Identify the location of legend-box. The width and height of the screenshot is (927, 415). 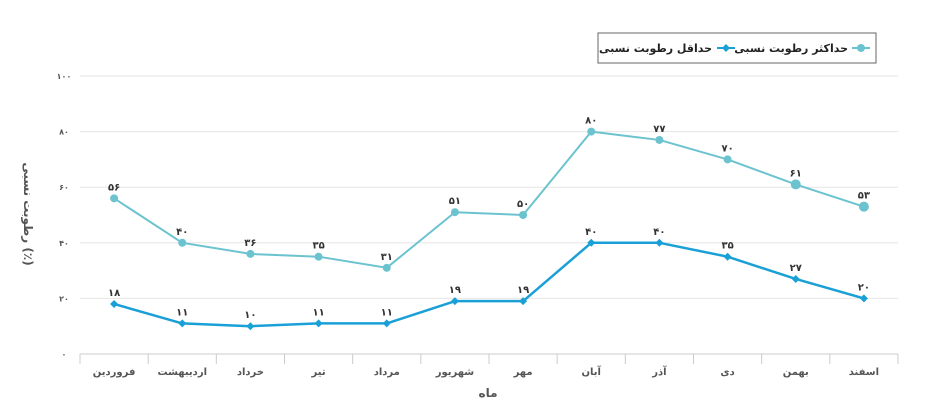
(737, 48).